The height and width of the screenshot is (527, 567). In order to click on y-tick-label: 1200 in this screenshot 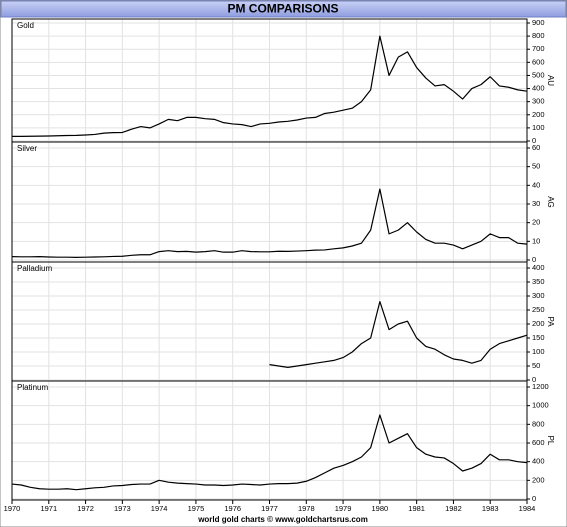, I will do `click(540, 386)`.